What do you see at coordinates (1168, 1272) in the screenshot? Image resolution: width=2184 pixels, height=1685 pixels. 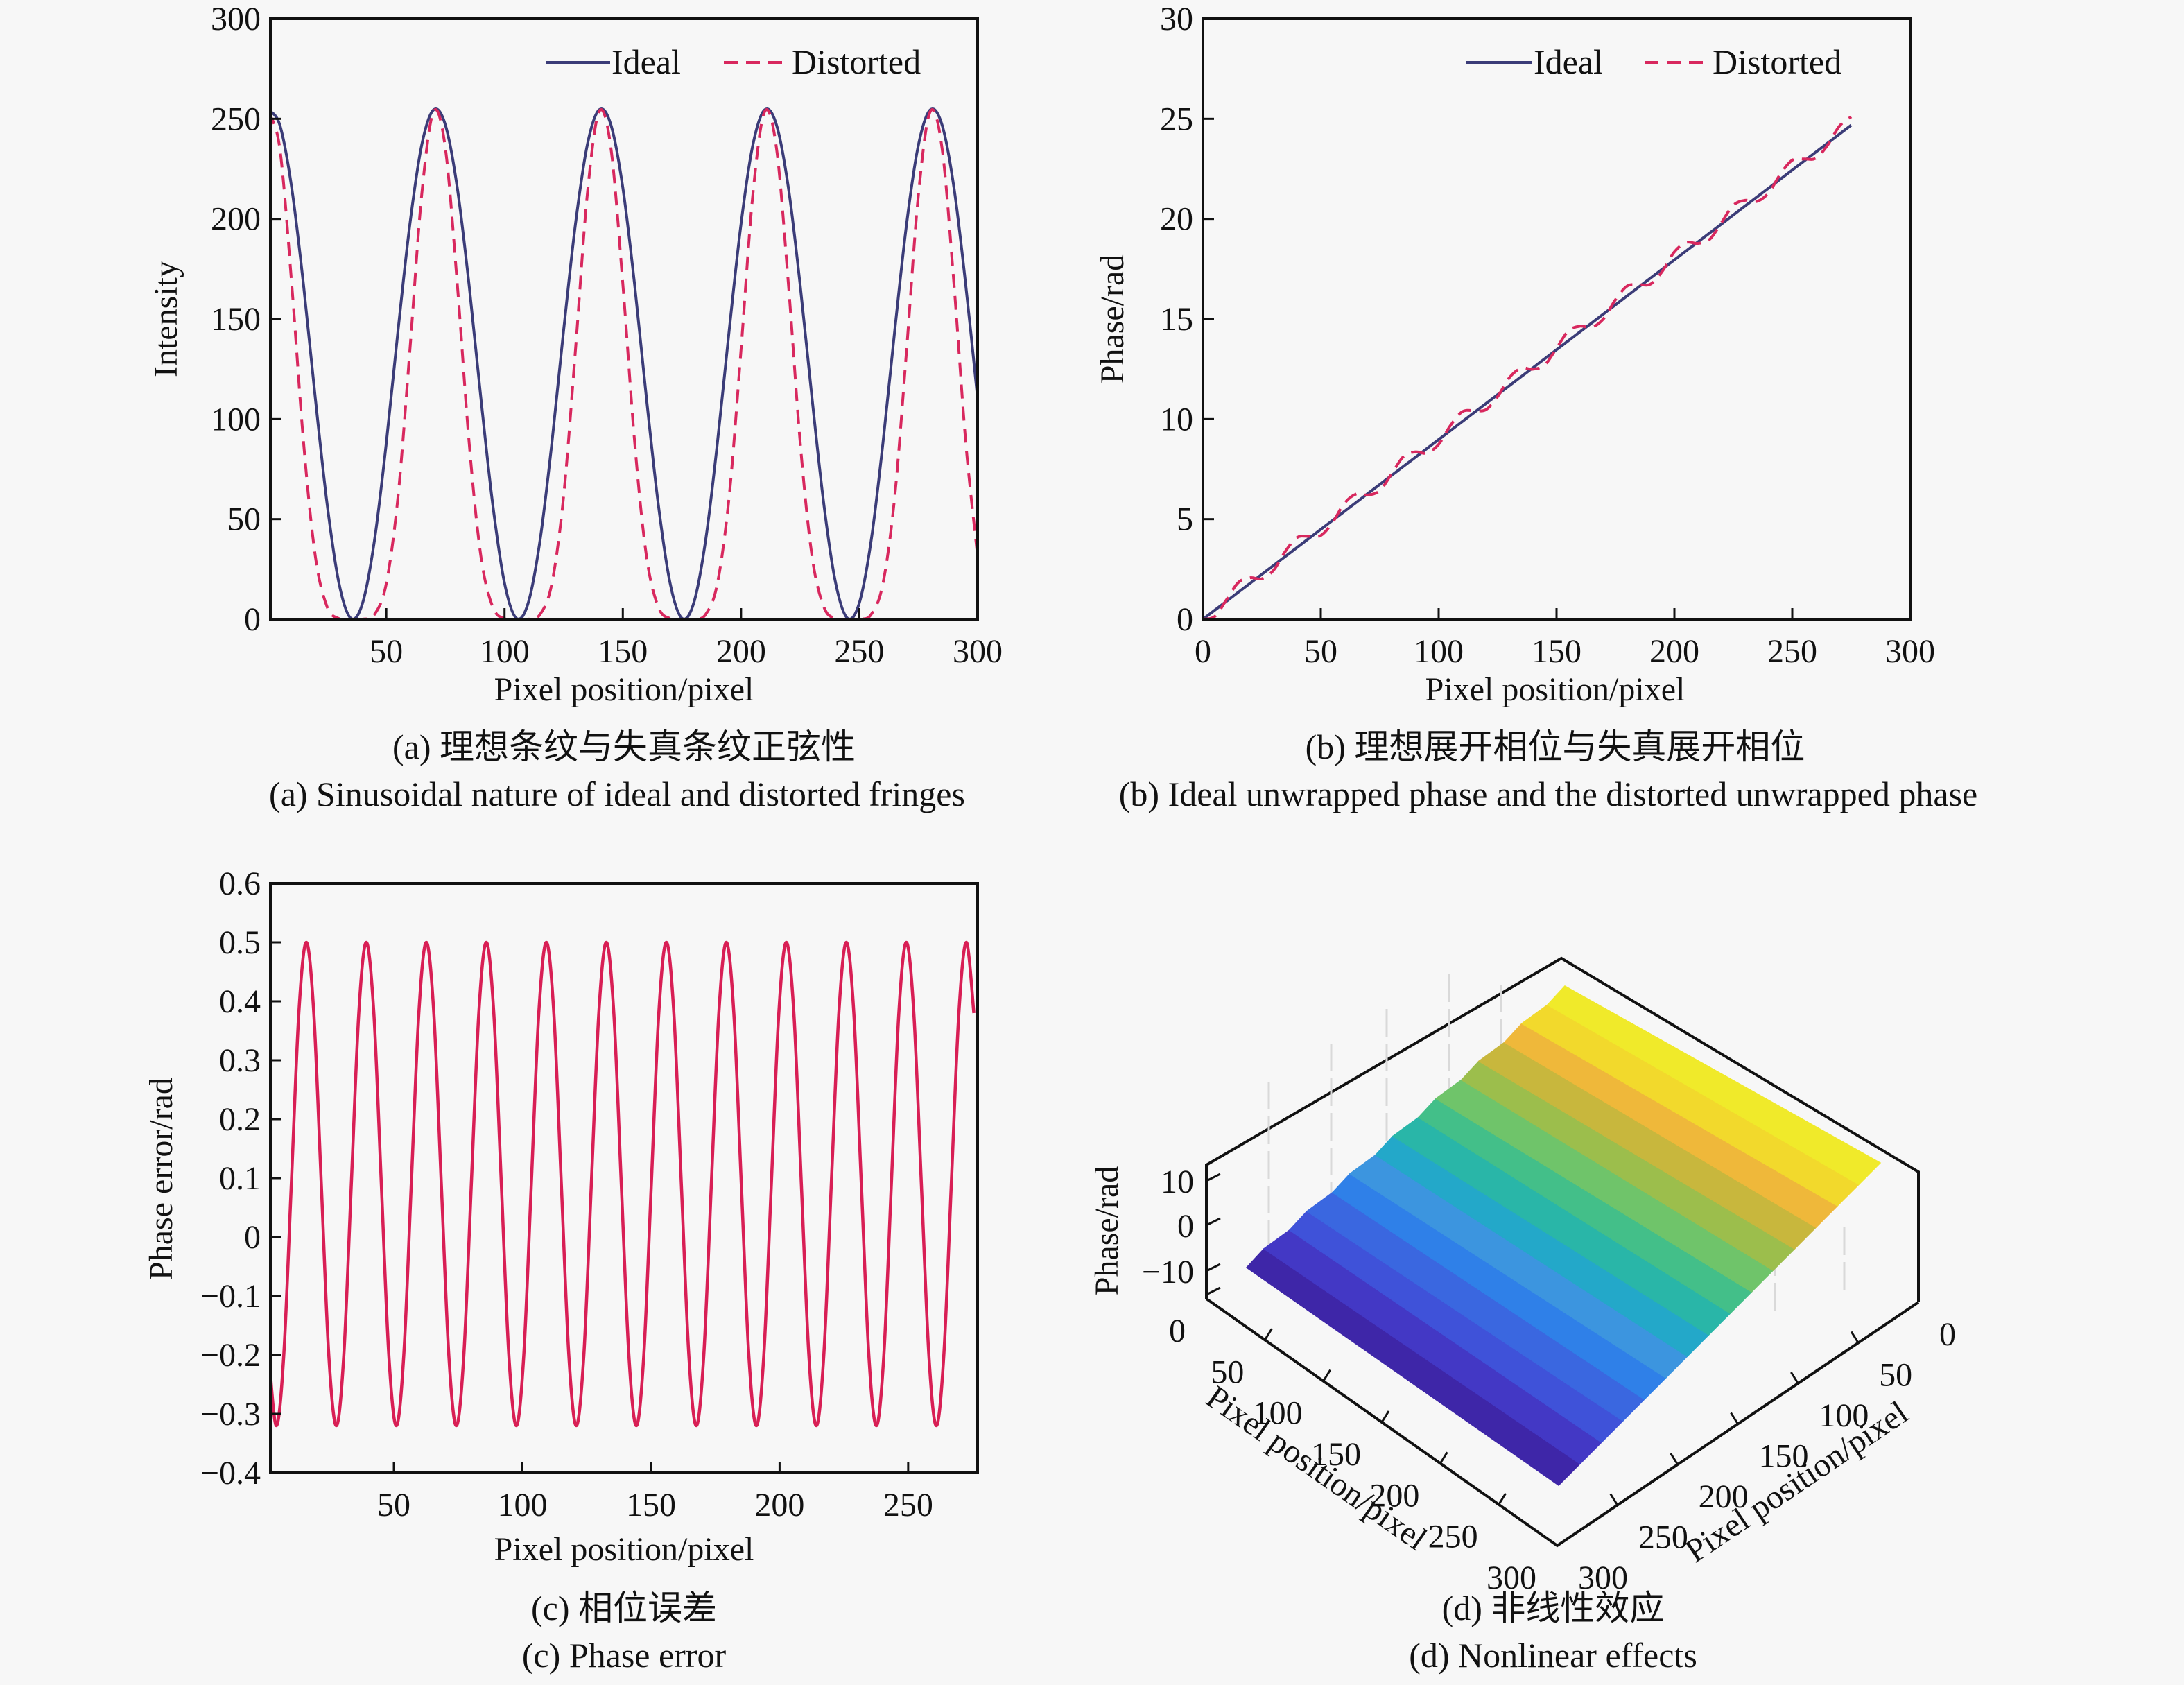 I see `z-tick-label: −10` at bounding box center [1168, 1272].